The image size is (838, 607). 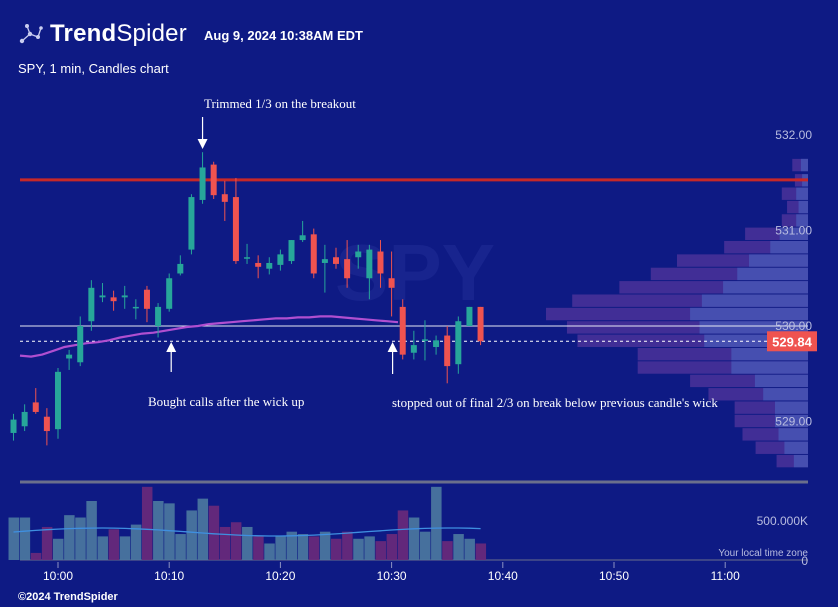 I want to click on brand-name: TrendSpider, so click(x=118, y=33).